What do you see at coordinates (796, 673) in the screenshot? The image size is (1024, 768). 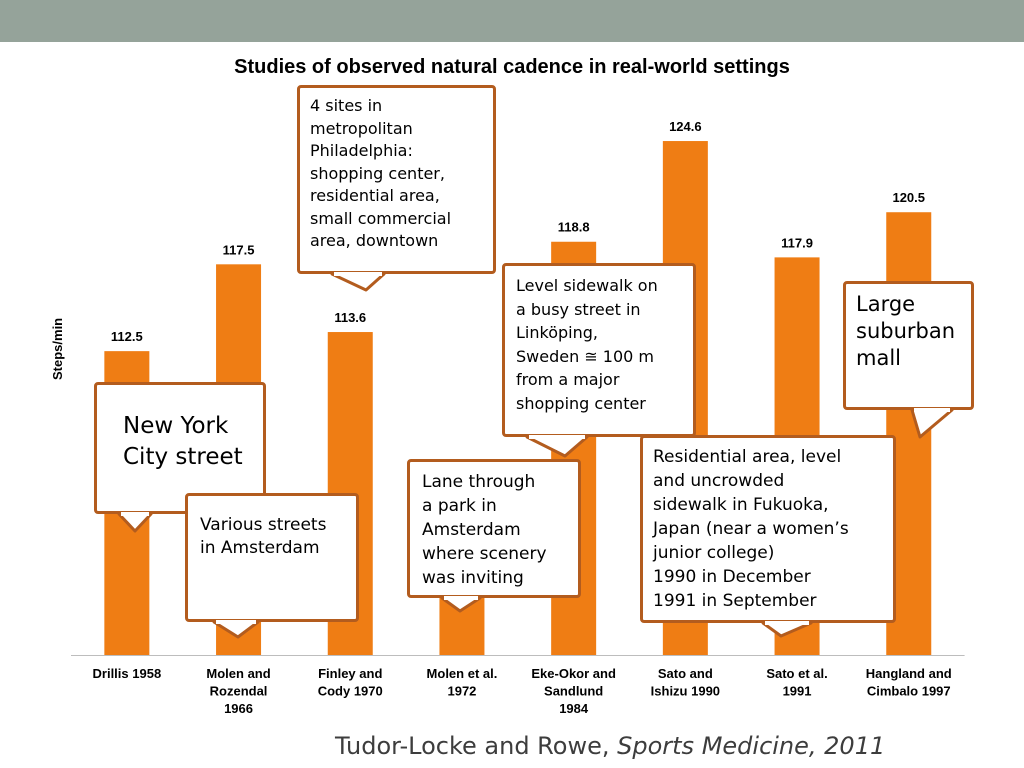 I see `x-tick-line: Sato et al.` at bounding box center [796, 673].